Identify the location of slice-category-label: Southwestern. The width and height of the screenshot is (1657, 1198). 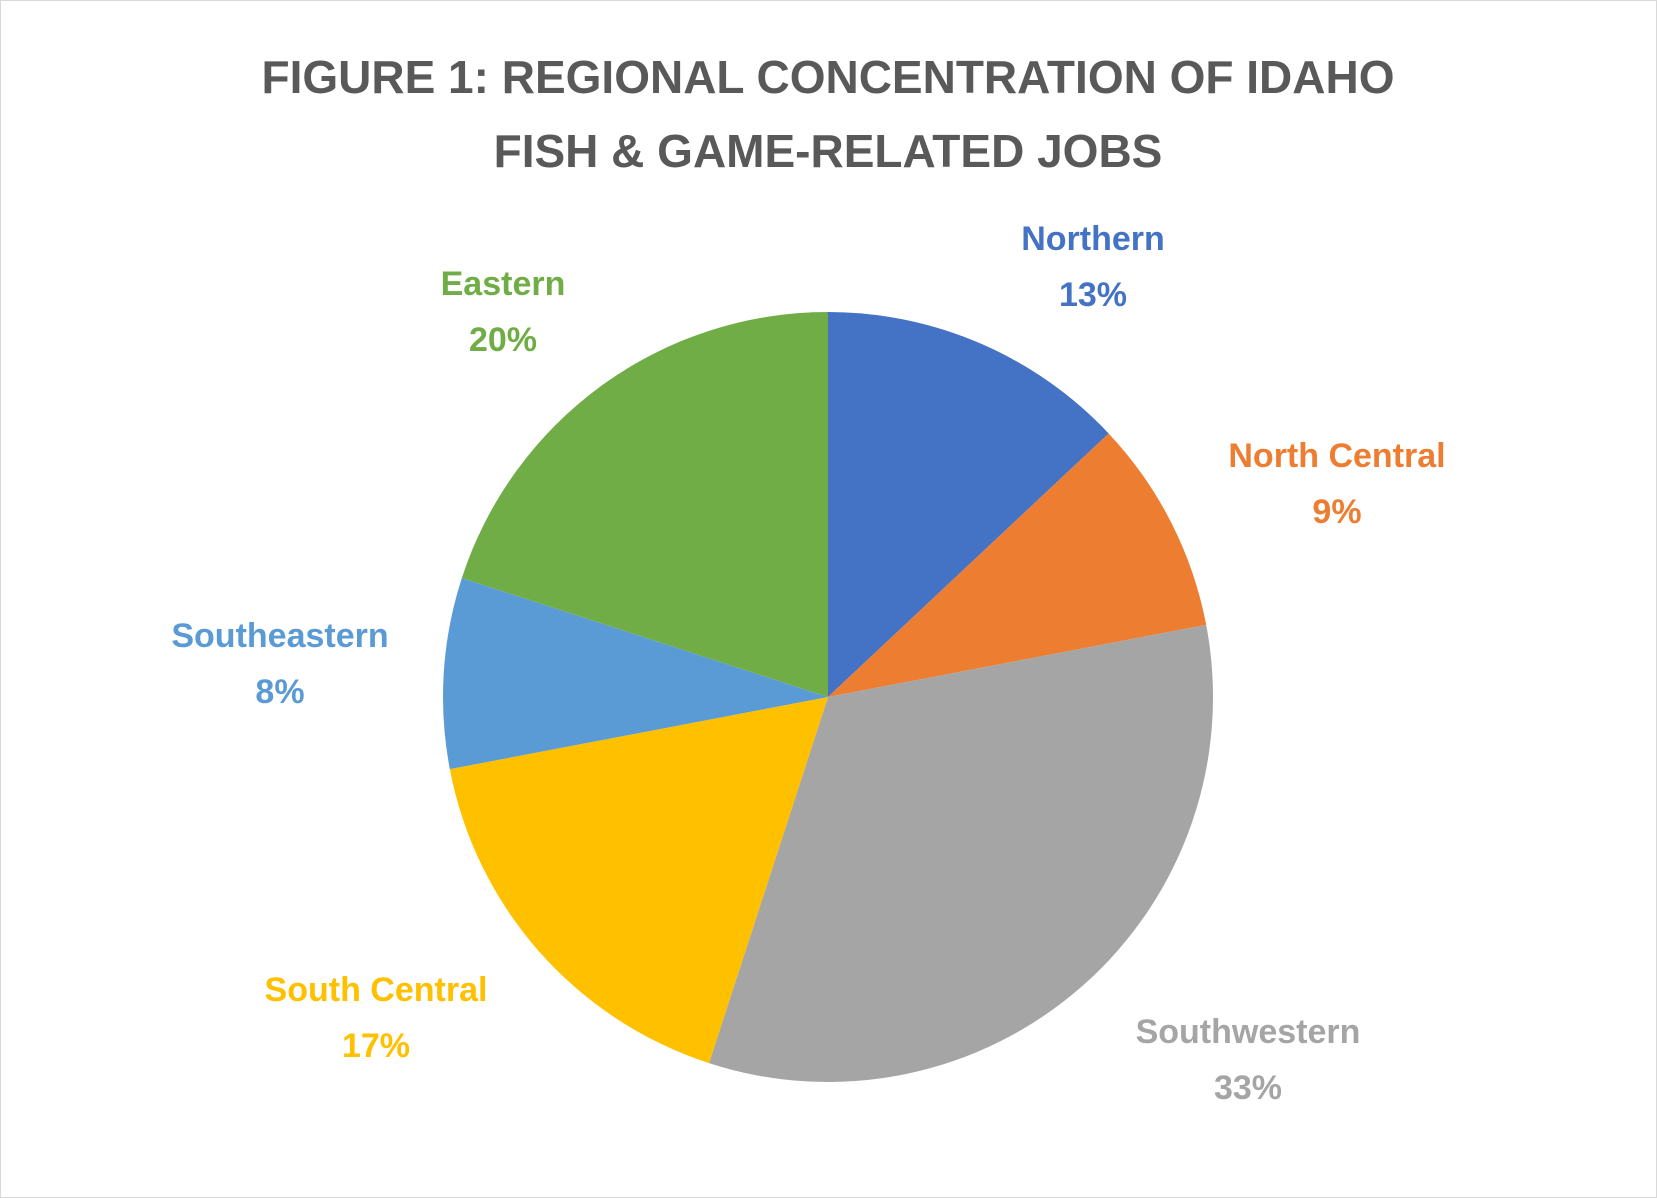
(1248, 1032).